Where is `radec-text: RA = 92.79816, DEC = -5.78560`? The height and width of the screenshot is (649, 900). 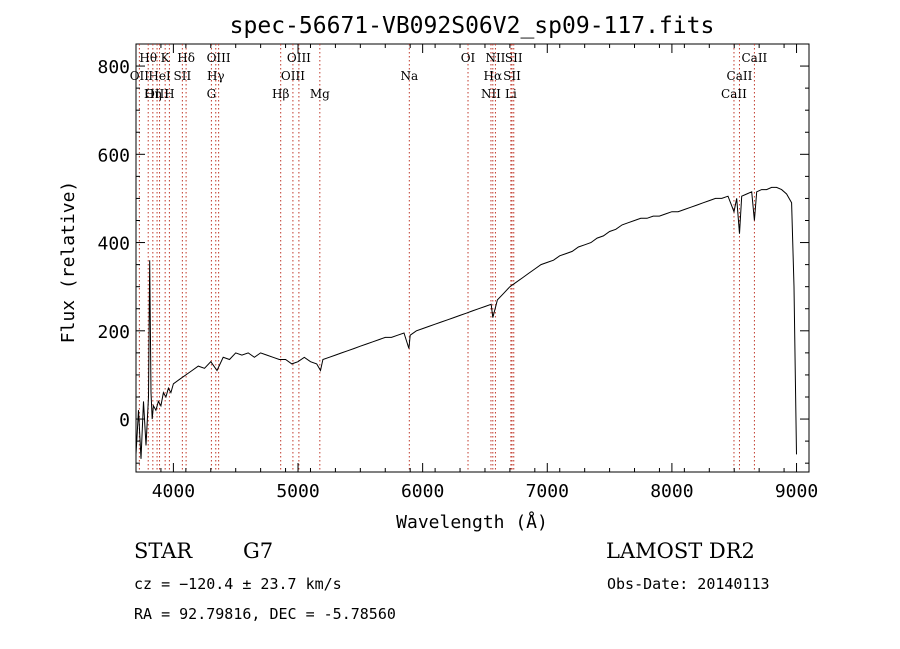
radec-text: RA = 92.79816, DEC = -5.78560 is located at coordinates (265, 614).